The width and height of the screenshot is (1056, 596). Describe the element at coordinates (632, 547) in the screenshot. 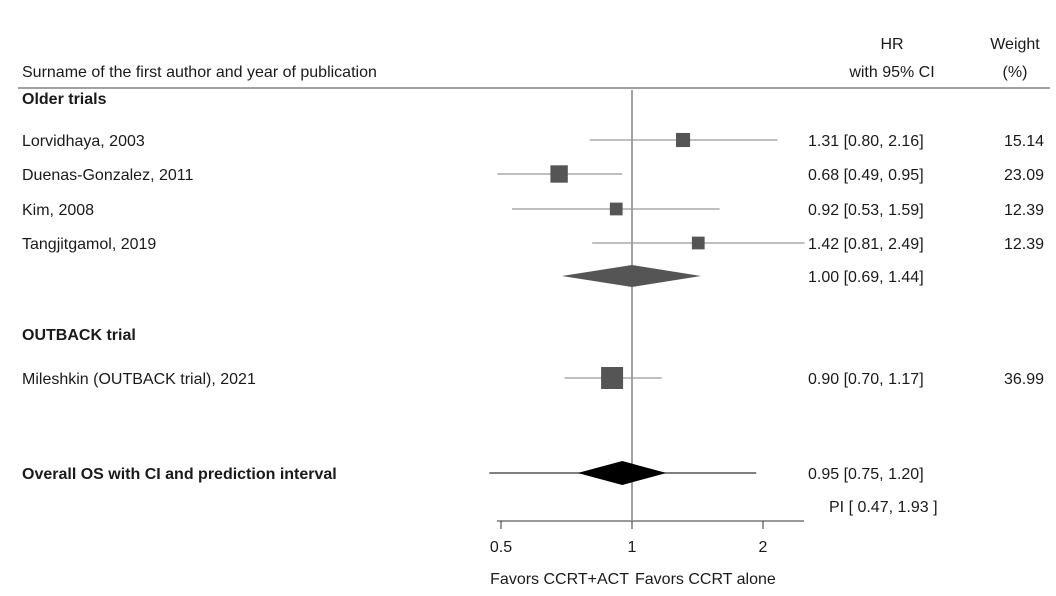

I see `x-axis-tick-label: 1` at that location.